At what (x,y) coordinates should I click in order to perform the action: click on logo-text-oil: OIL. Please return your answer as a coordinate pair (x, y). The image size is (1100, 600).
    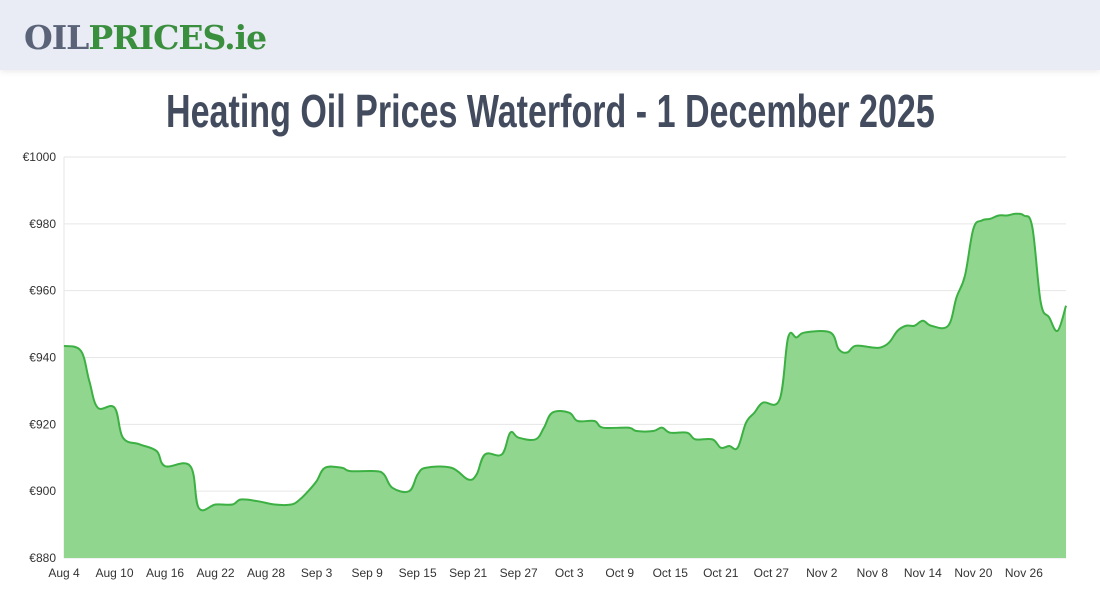
    Looking at the image, I should click on (56, 37).